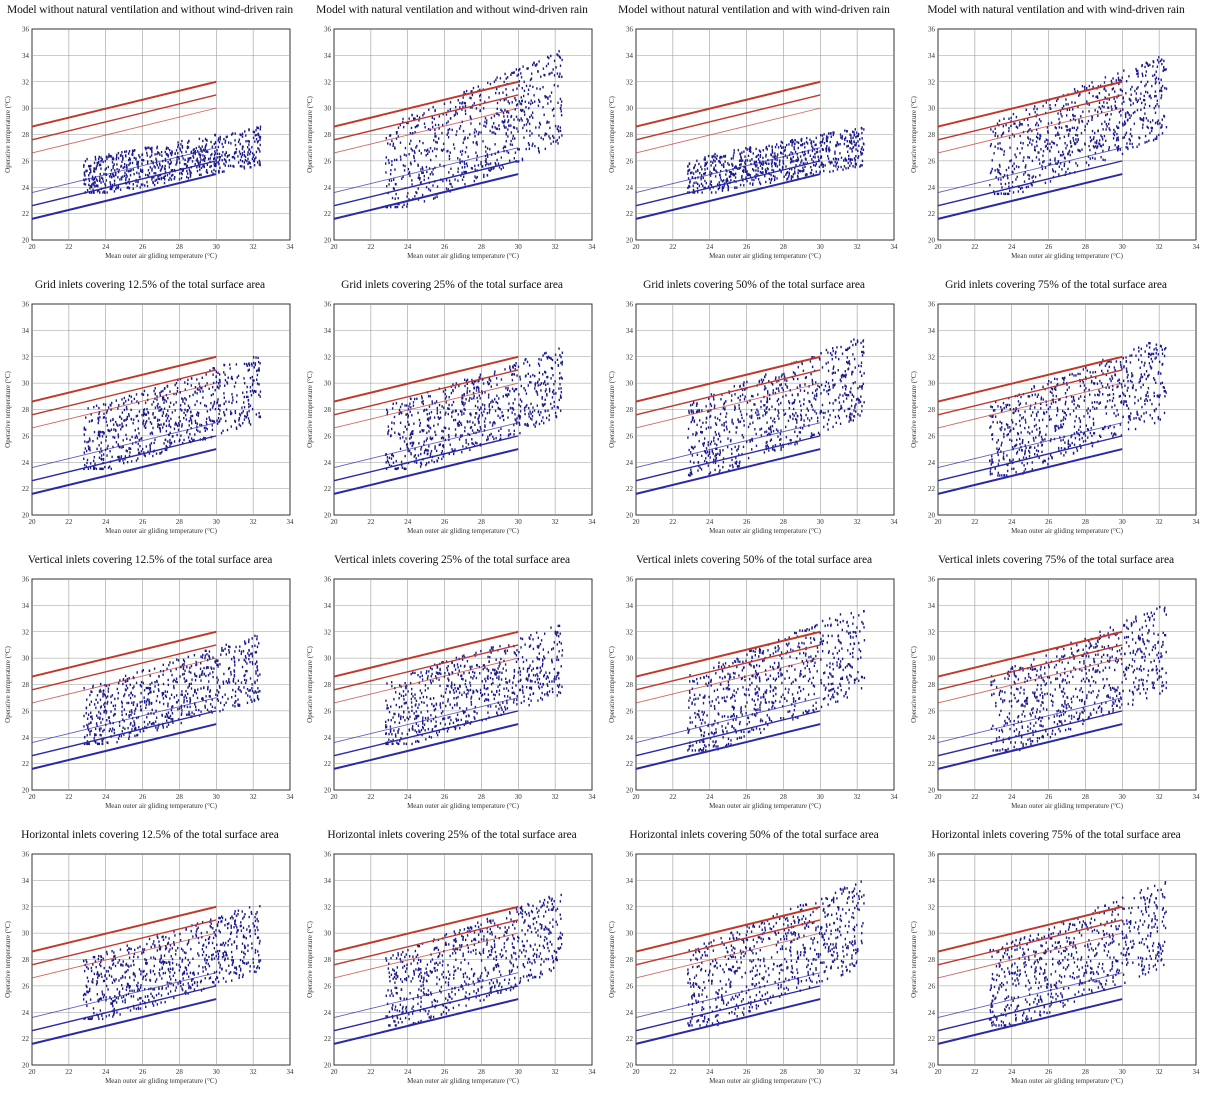 This screenshot has height=1103, width=1207. I want to click on y-tick-label: 36, so click(328, 30).